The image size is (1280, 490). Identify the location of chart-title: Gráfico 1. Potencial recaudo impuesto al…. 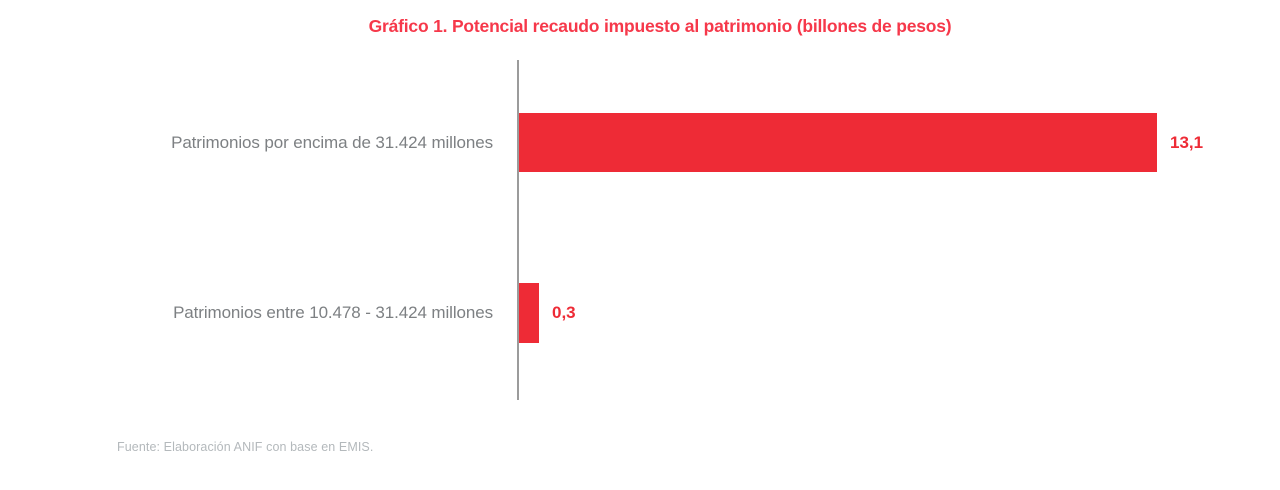
(660, 26).